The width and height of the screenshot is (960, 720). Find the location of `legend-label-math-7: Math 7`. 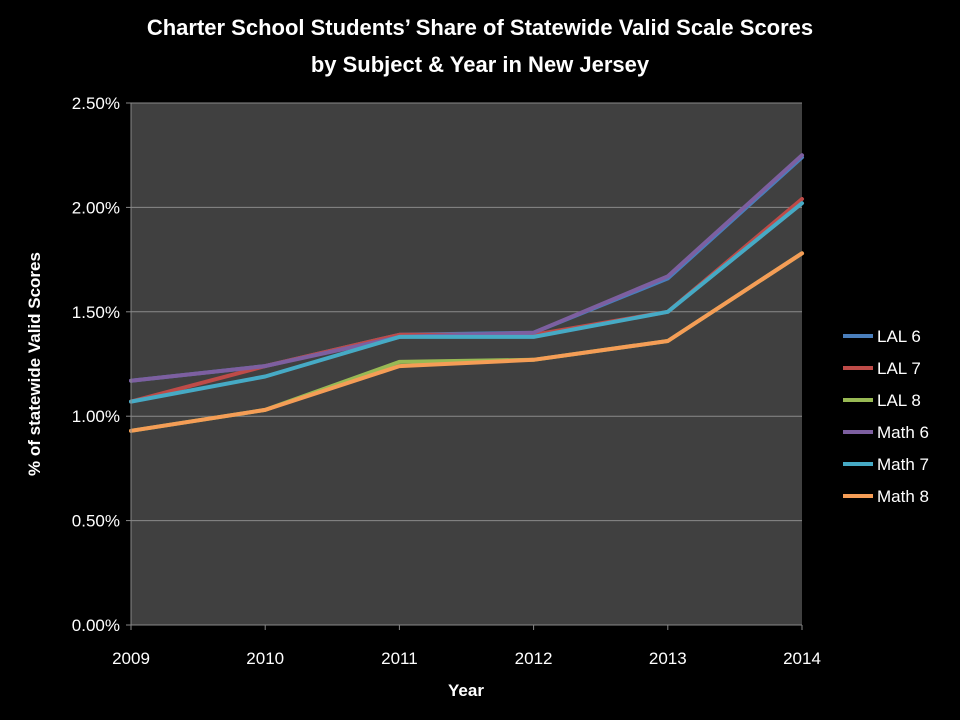

legend-label-math-7: Math 7 is located at coordinates (903, 464).